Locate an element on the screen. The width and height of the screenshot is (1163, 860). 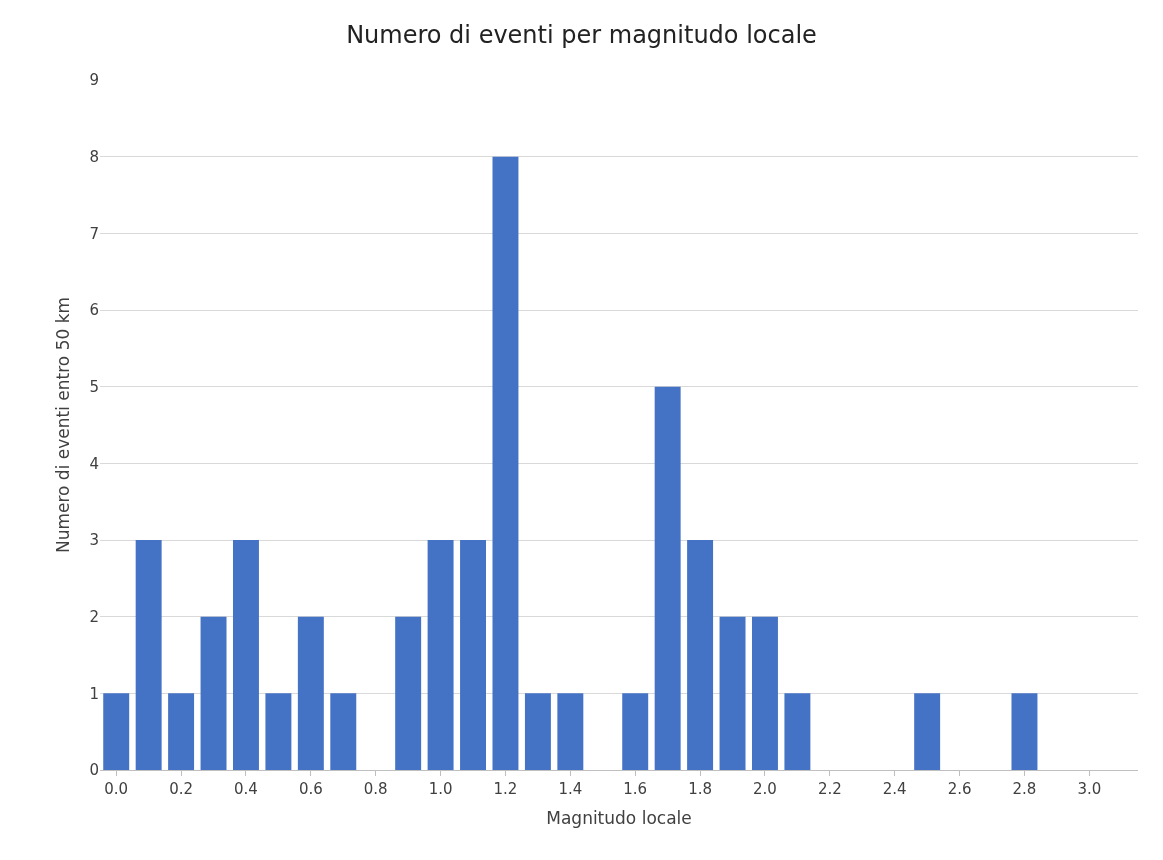
y-tick-label: 7 is located at coordinates (94, 233).